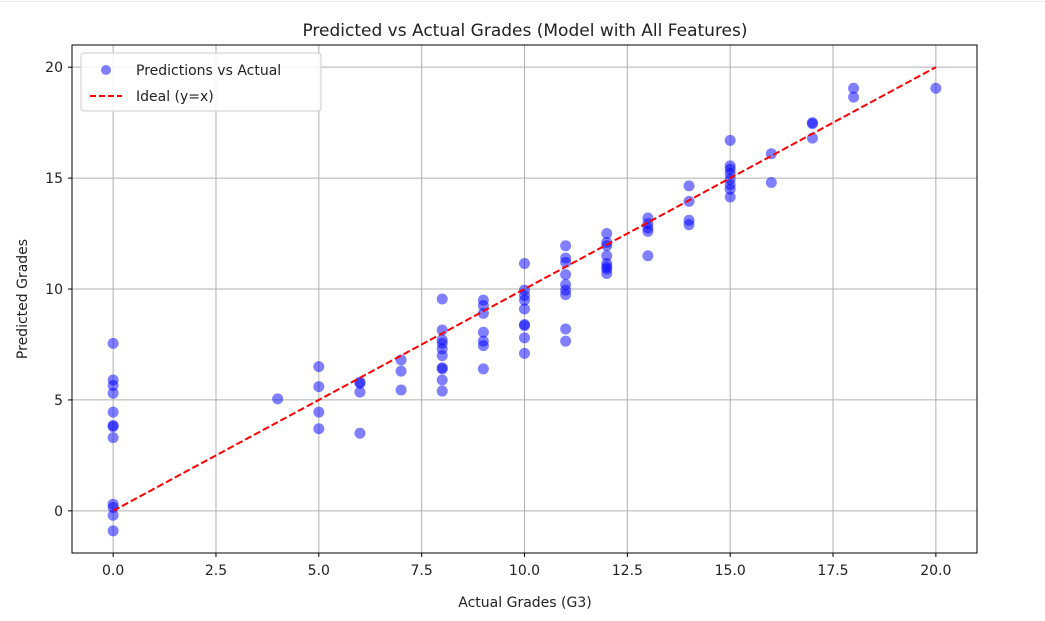  Describe the element at coordinates (54, 290) in the screenshot. I see `y-tick-label: 10` at that location.